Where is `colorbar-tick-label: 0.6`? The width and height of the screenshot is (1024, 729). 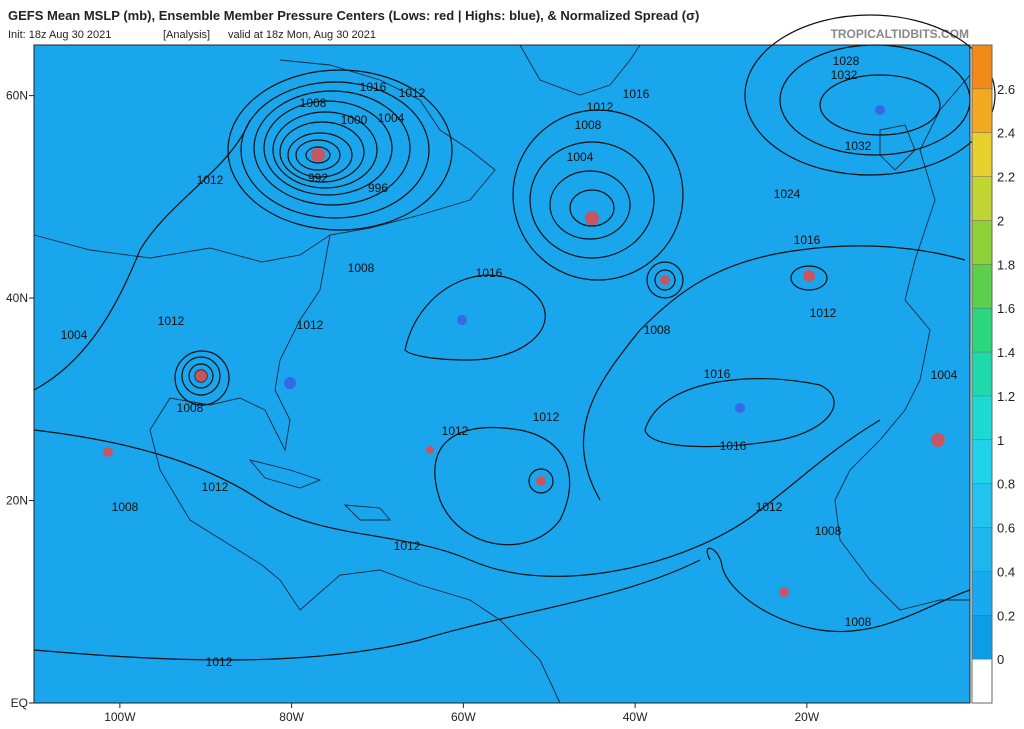
colorbar-tick-label: 0.6 is located at coordinates (1006, 528).